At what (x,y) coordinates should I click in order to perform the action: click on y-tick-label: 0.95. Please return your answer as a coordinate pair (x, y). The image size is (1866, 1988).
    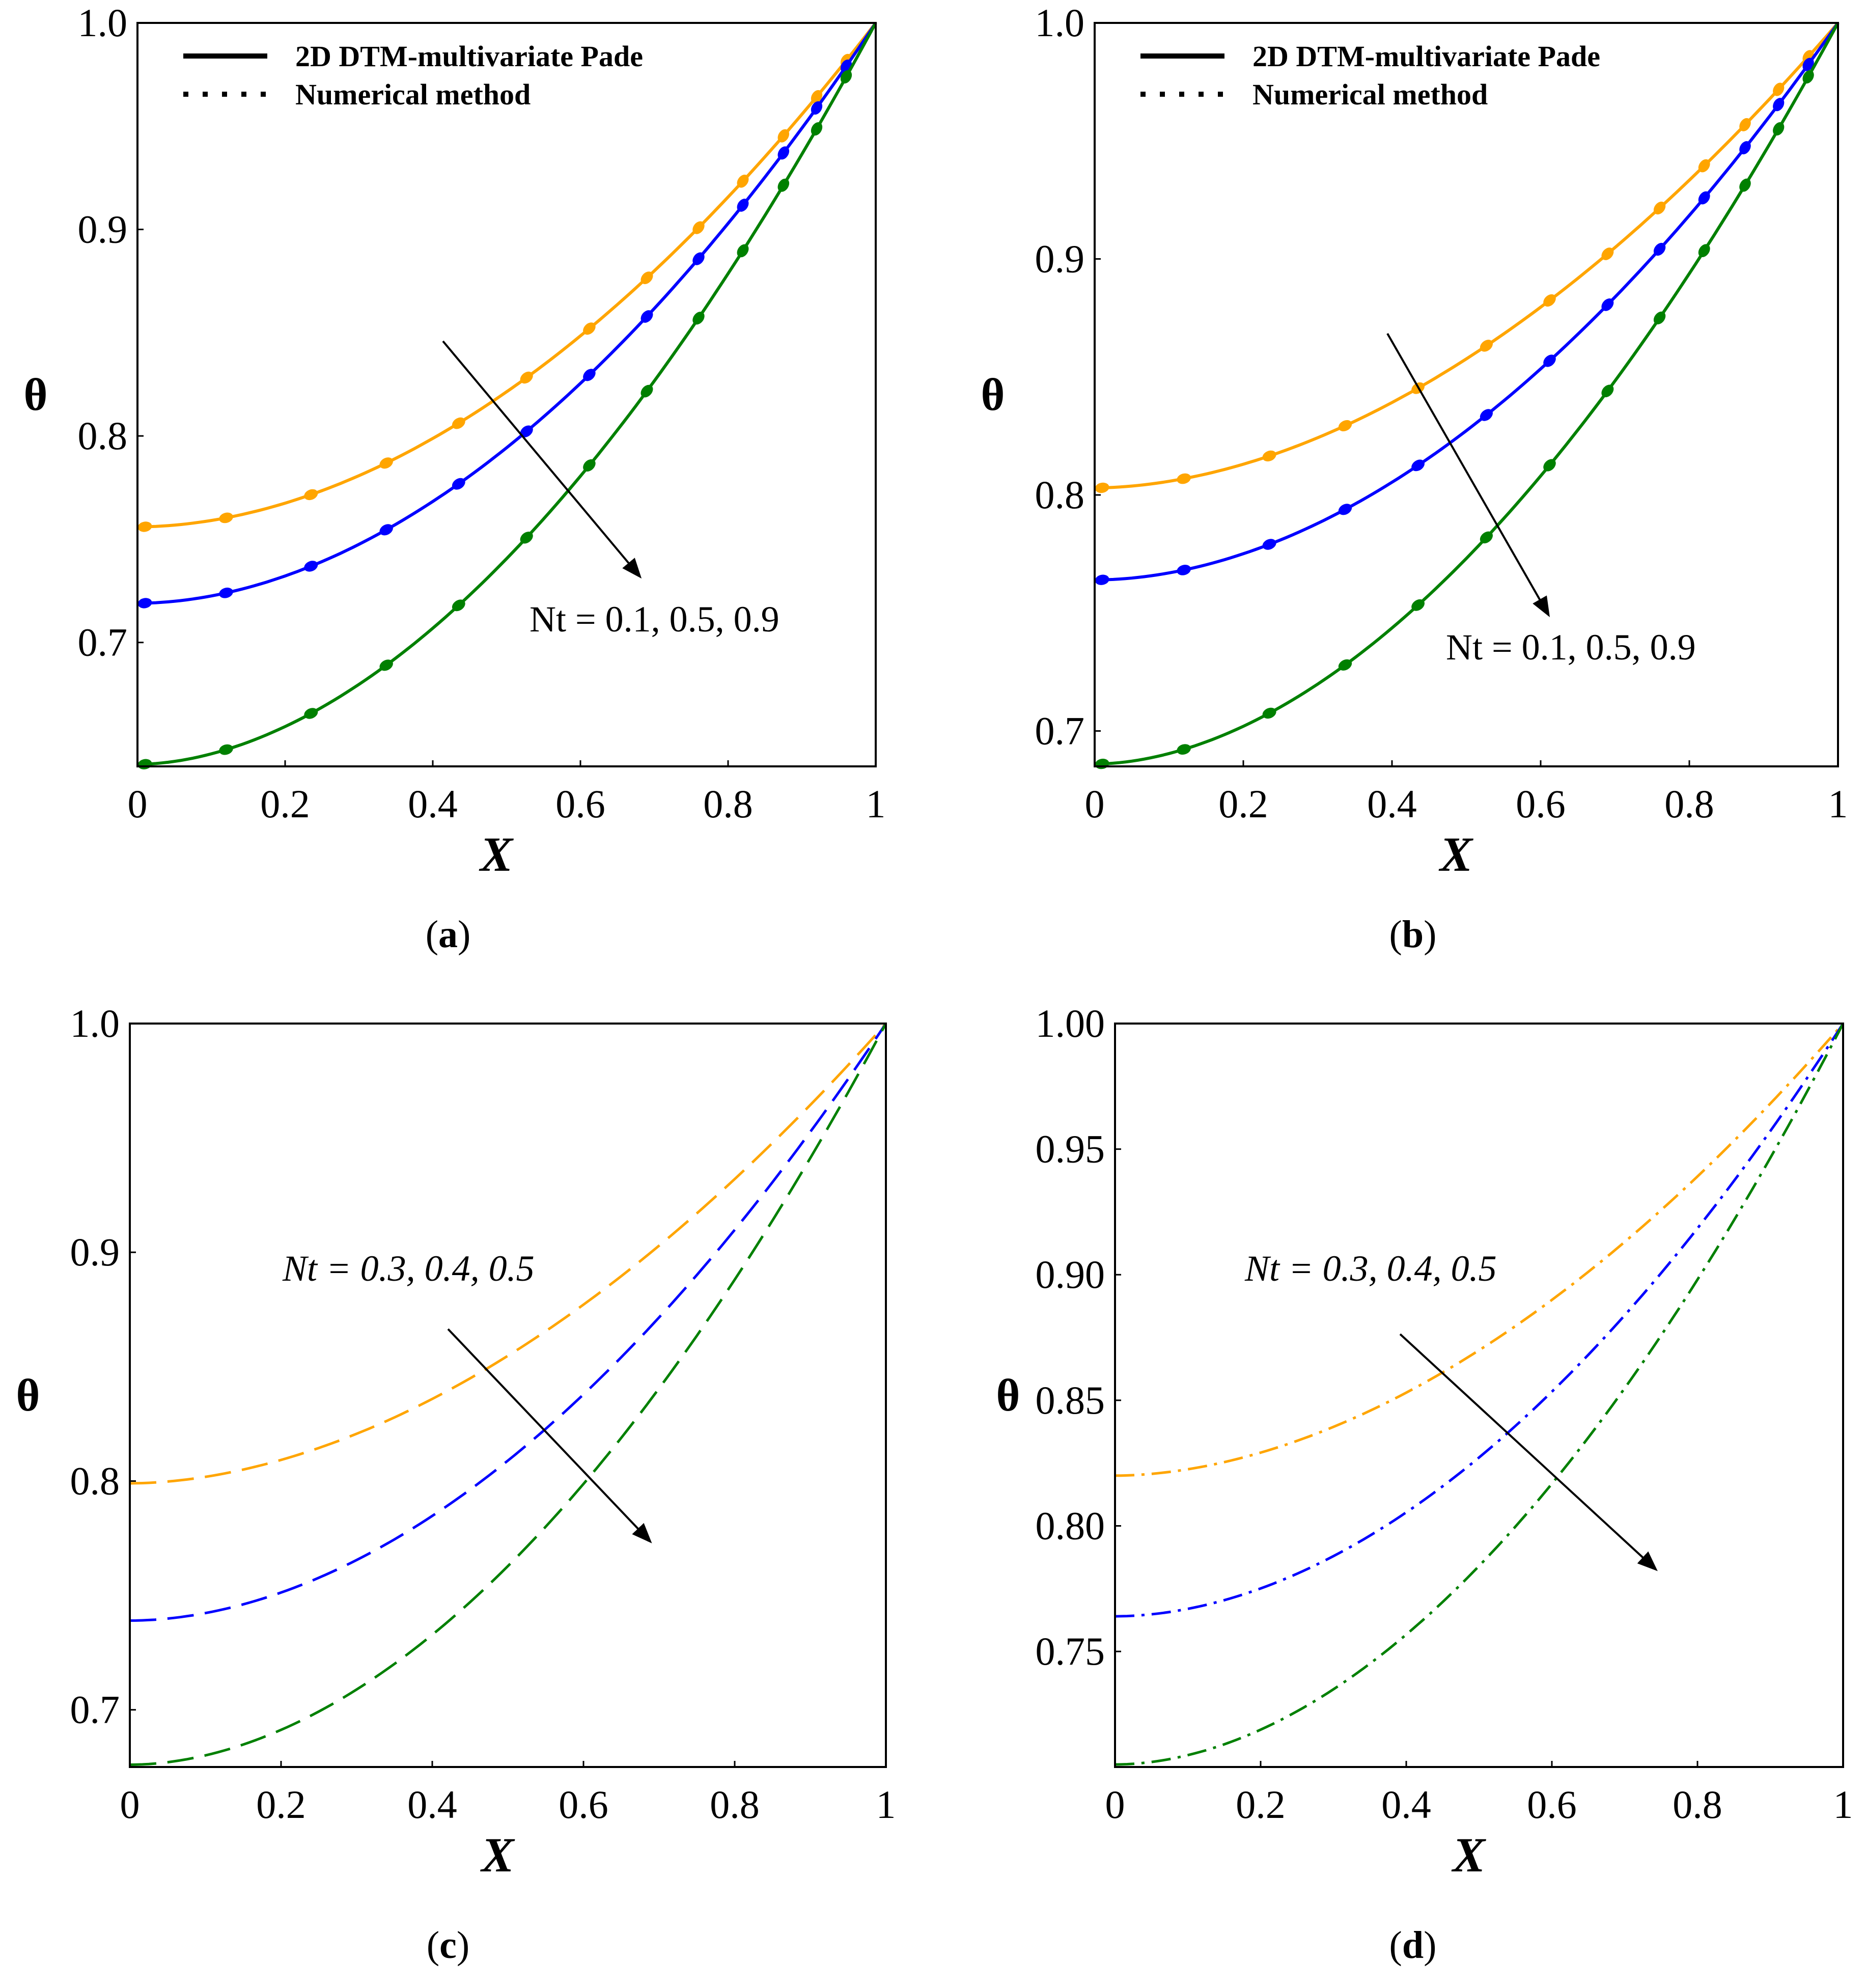
    Looking at the image, I should click on (1070, 1149).